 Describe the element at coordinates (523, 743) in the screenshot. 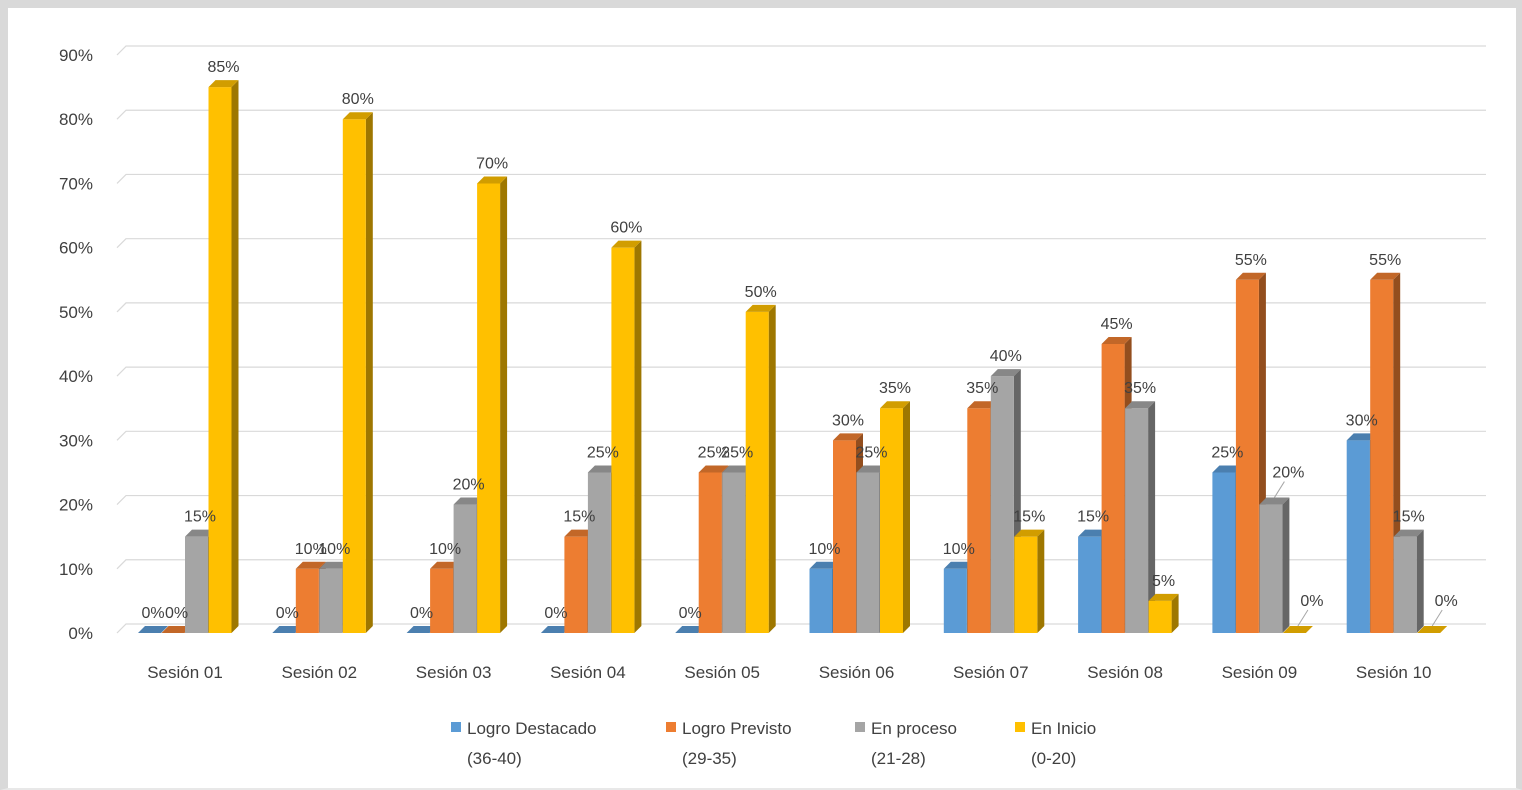

I see `legend-item: Logro Destacado (36-40)` at that location.